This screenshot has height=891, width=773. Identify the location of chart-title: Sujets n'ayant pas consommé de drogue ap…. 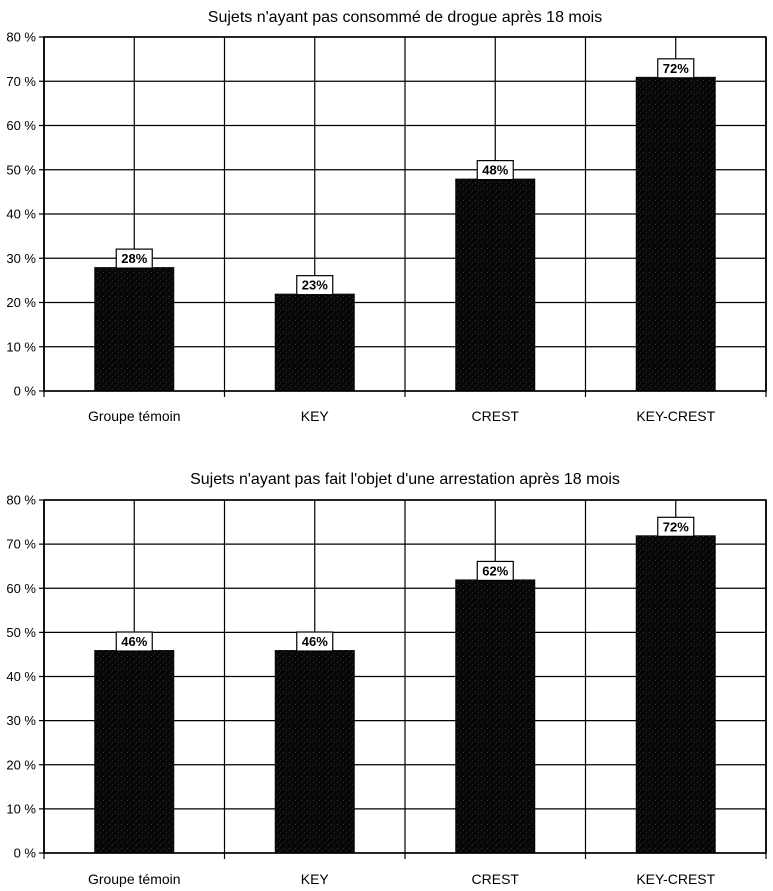
(405, 17).